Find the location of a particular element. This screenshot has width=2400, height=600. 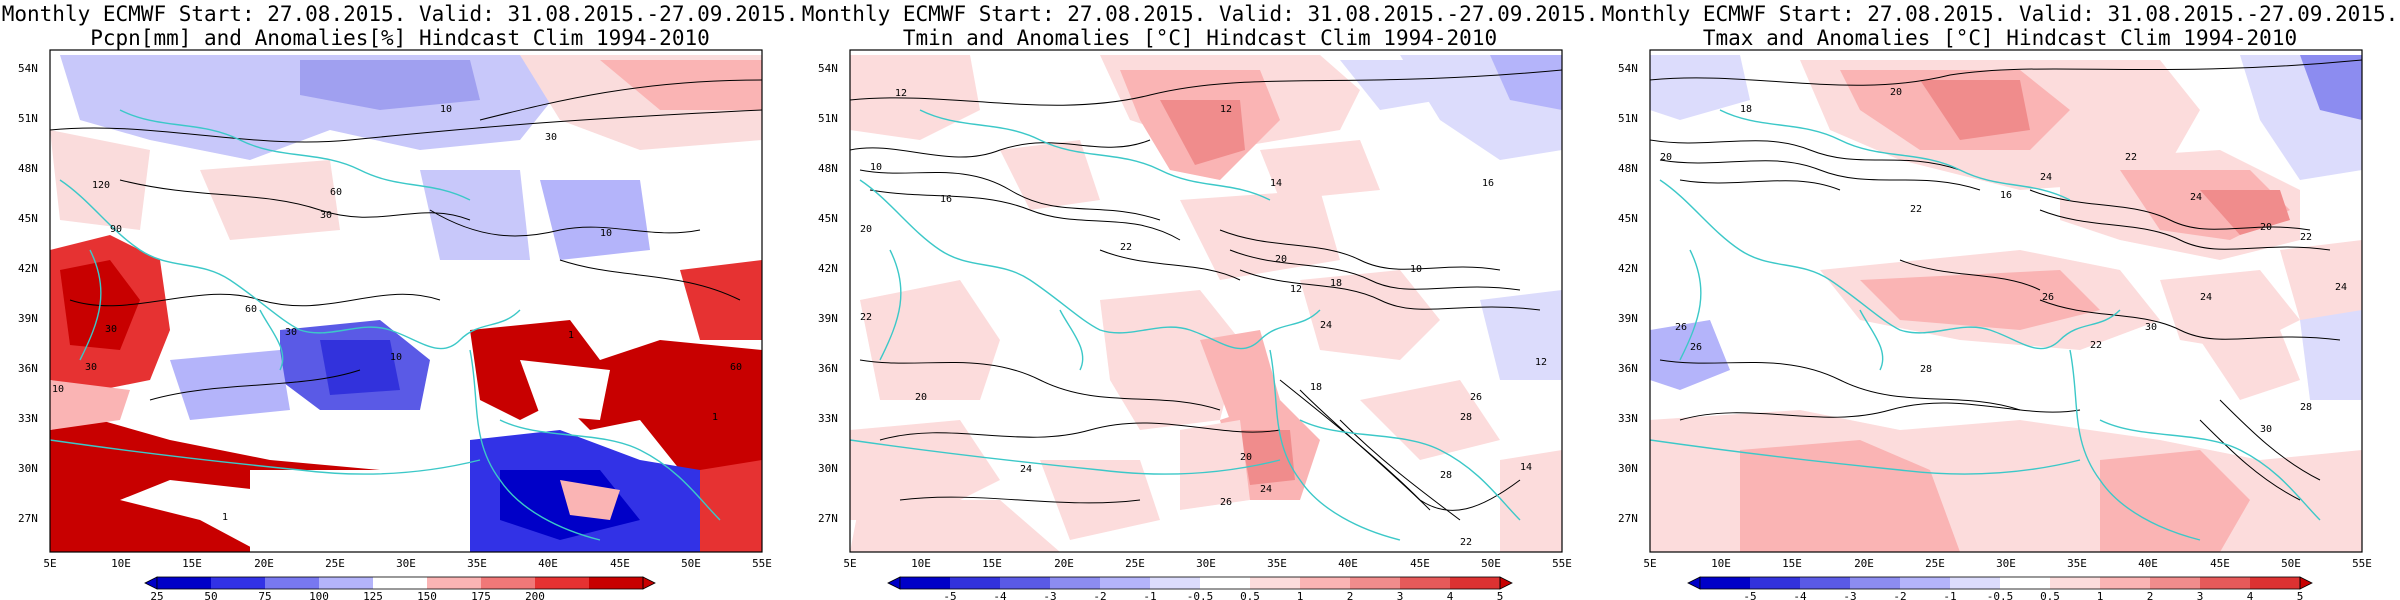

colorbar-label: 50 is located at coordinates (210, 595).